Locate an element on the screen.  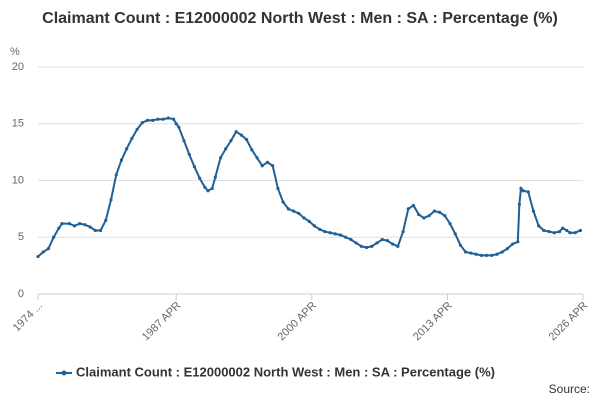
legend-marker is located at coordinates (64, 373).